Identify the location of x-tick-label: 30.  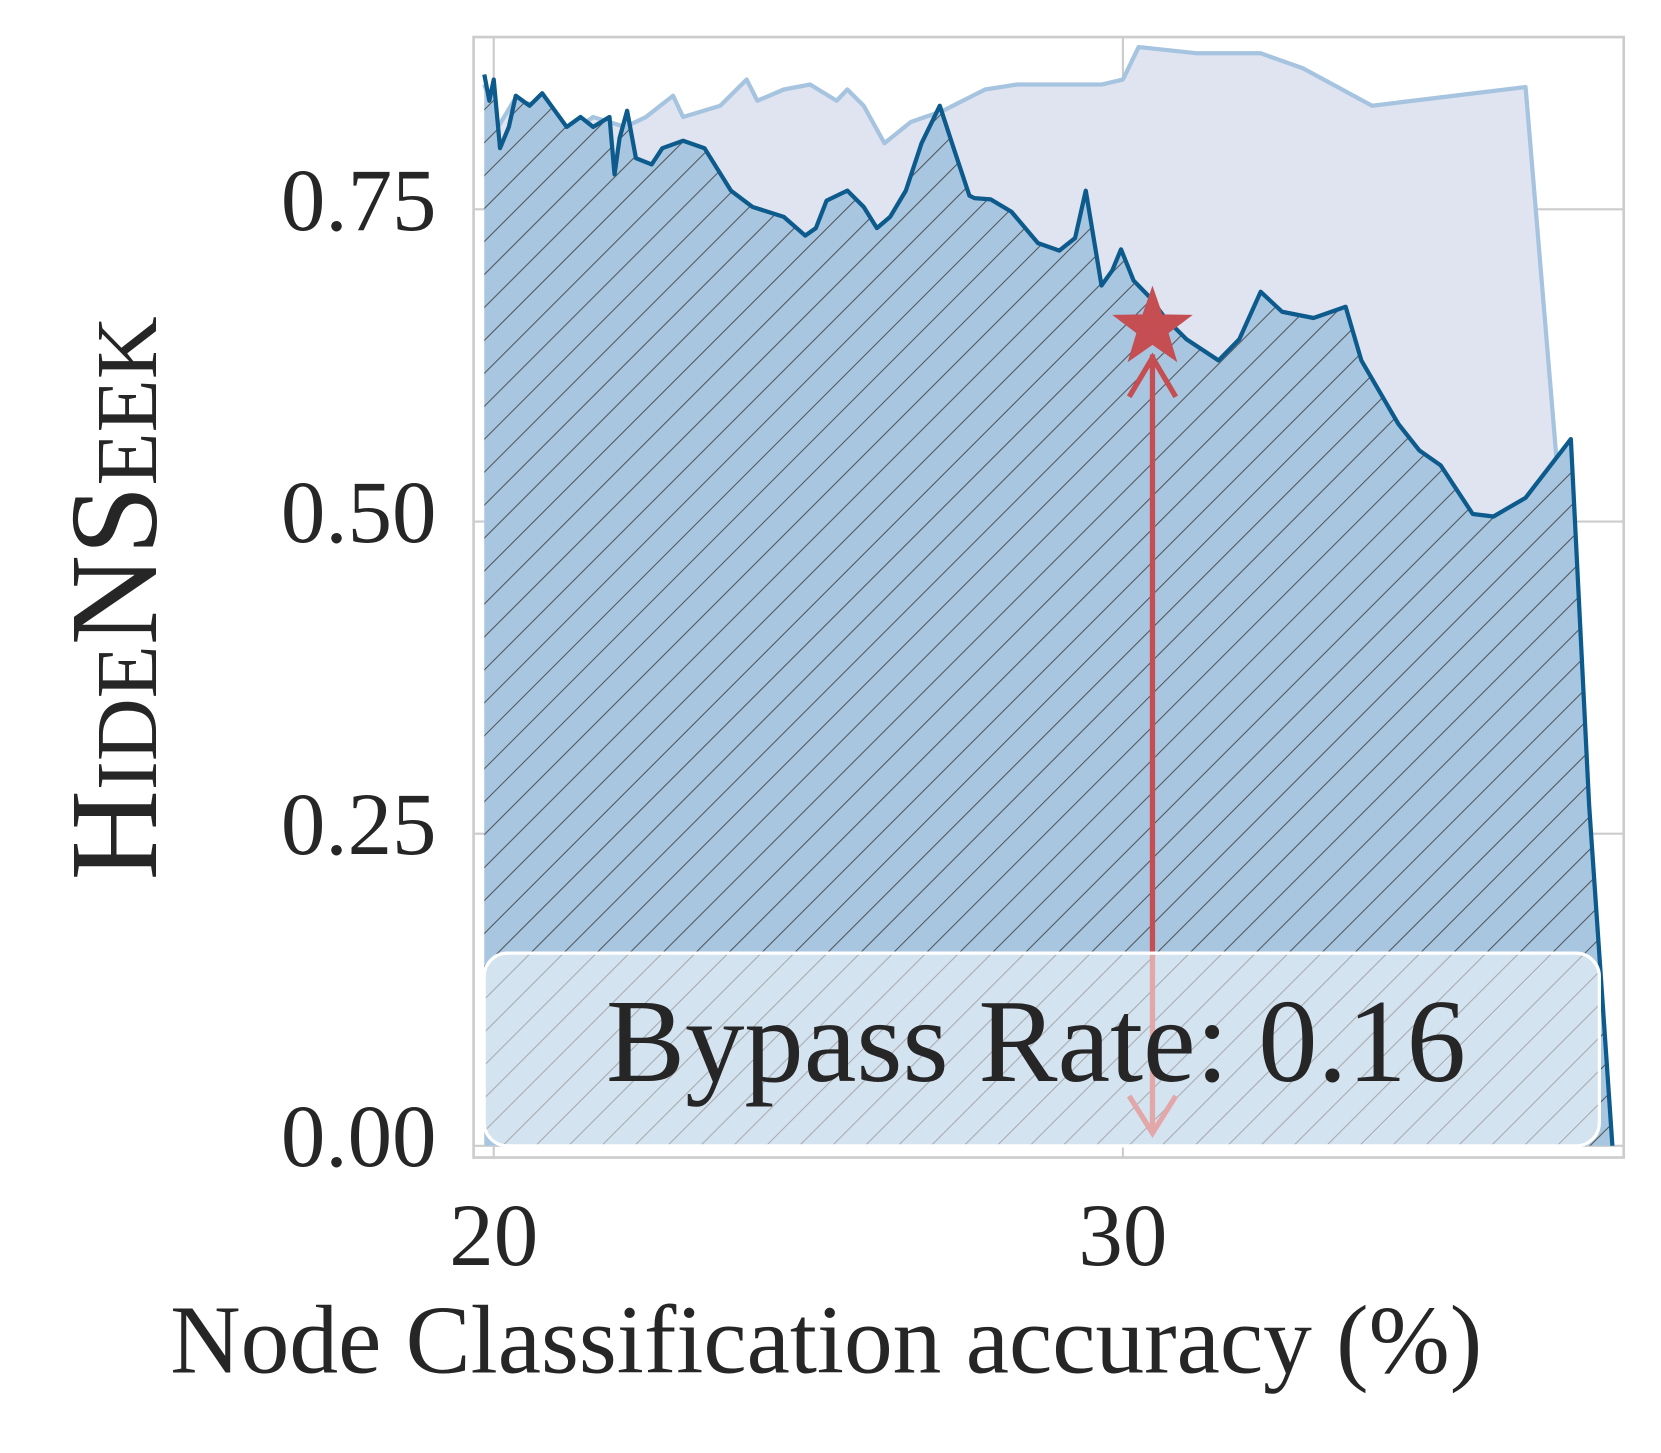
(1122, 1236).